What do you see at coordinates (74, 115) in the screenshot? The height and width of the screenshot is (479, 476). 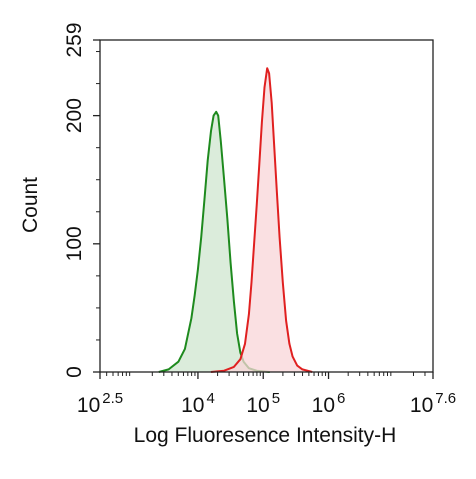 I see `y-tick-label: 200` at bounding box center [74, 115].